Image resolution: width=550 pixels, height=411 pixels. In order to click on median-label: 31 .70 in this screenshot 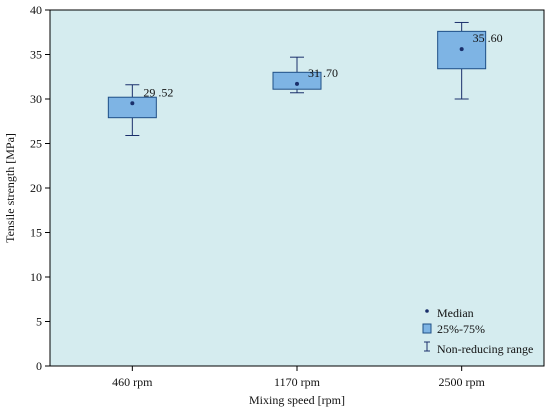, I will do `click(323, 73)`.